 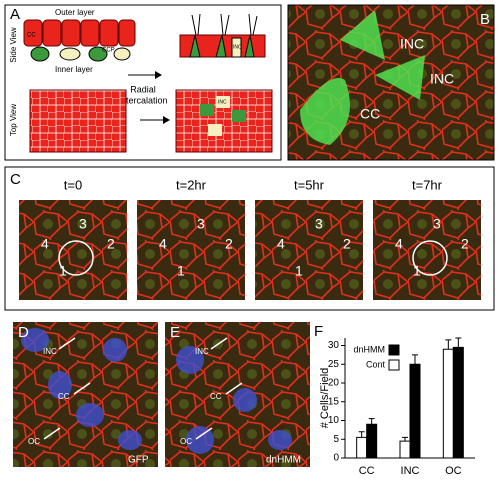 What do you see at coordinates (309, 184) in the screenshot?
I see `time-label: t=5hr` at bounding box center [309, 184].